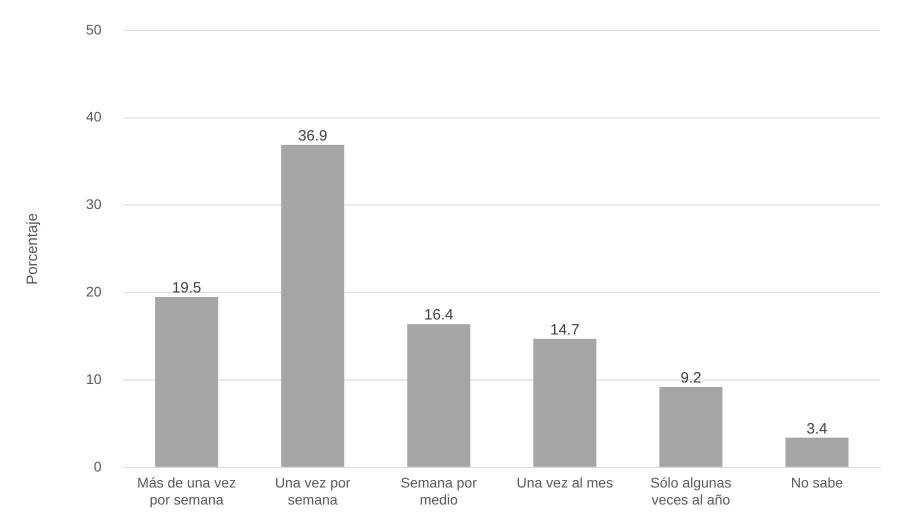  I want to click on x-tick-label: Una vez por semana, so click(312, 491).